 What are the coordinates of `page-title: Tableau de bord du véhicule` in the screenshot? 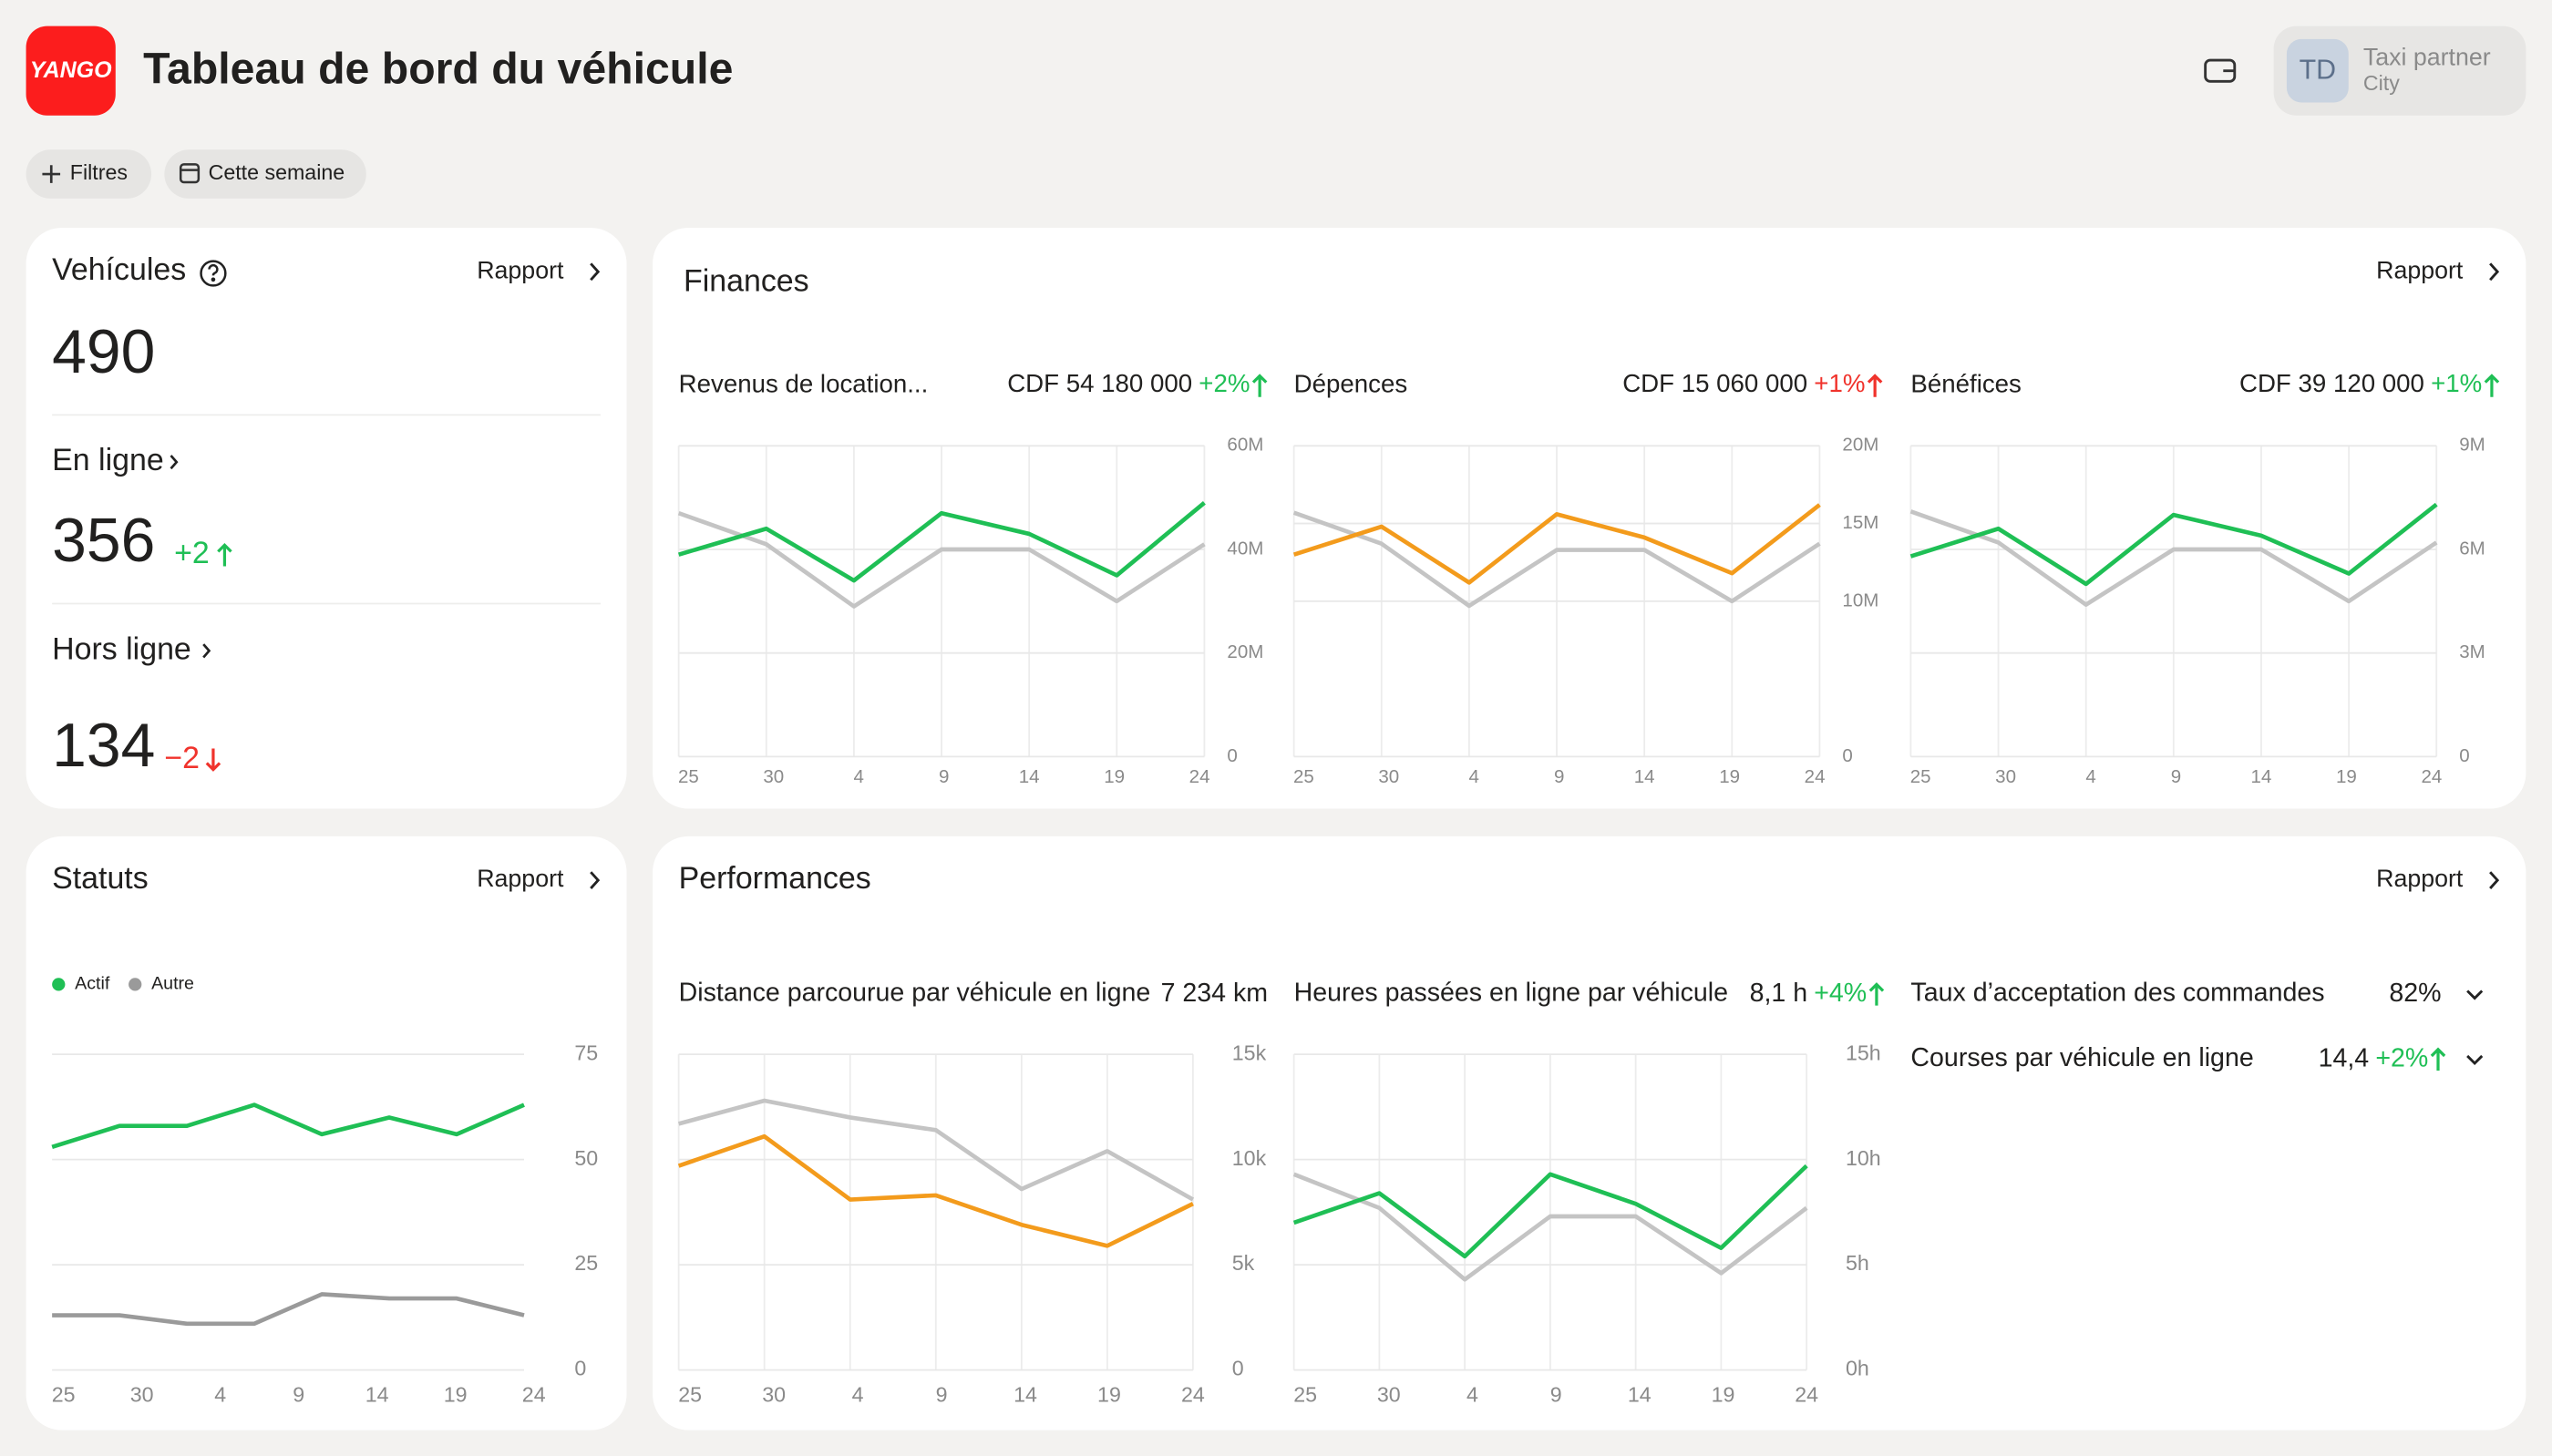 It's located at (438, 68).